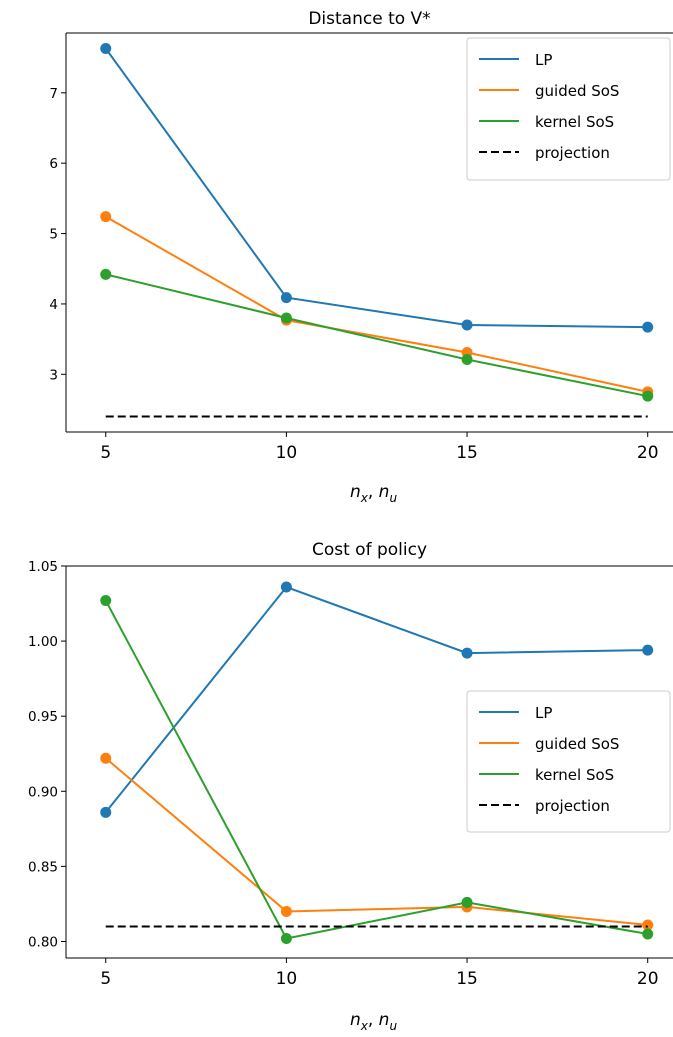 The image size is (673, 1037). I want to click on chart-title: Cost of policy, so click(369, 550).